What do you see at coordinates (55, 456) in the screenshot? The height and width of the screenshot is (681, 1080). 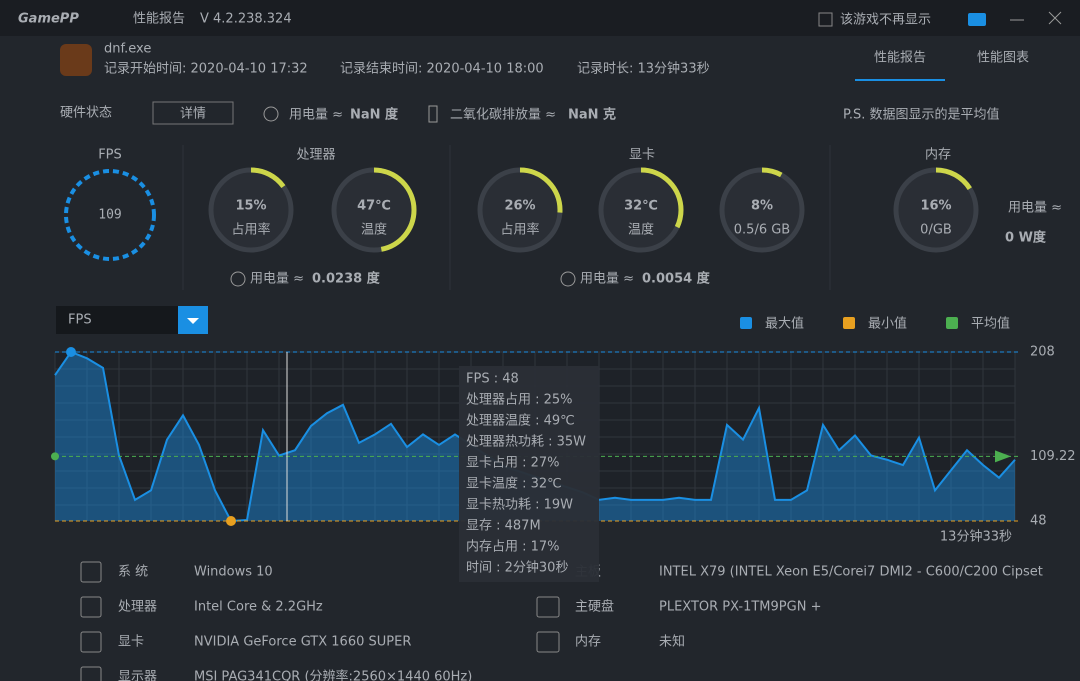 I see `avg-marker` at bounding box center [55, 456].